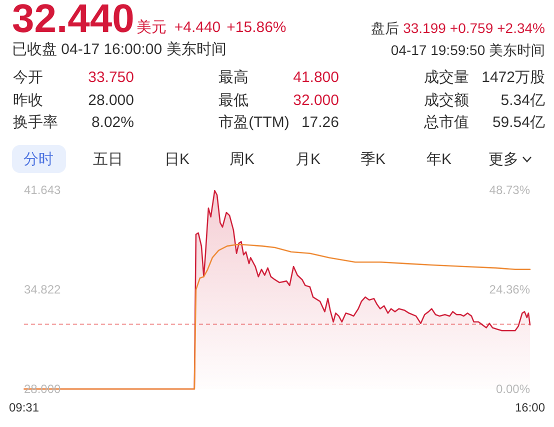 Image resolution: width=554 pixels, height=427 pixels. Describe the element at coordinates (385, 29) in the screenshot. I see `text: 盘后` at that location.